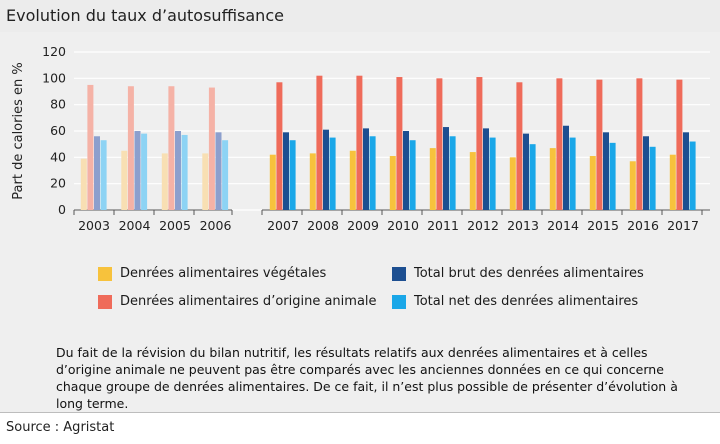 Image resolution: width=720 pixels, height=444 pixels. Describe the element at coordinates (443, 225) in the screenshot. I see `x-tick-label: 2011` at that location.